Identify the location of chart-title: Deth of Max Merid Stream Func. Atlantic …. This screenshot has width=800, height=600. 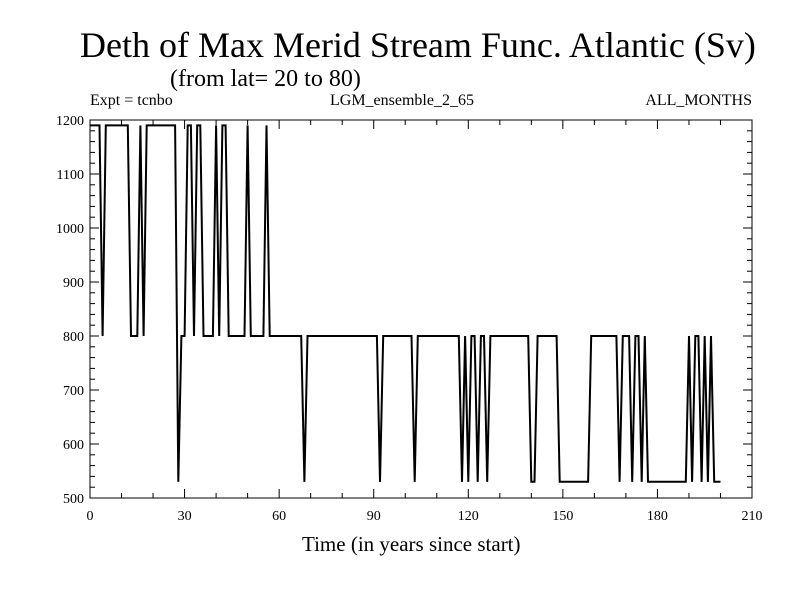
(418, 45).